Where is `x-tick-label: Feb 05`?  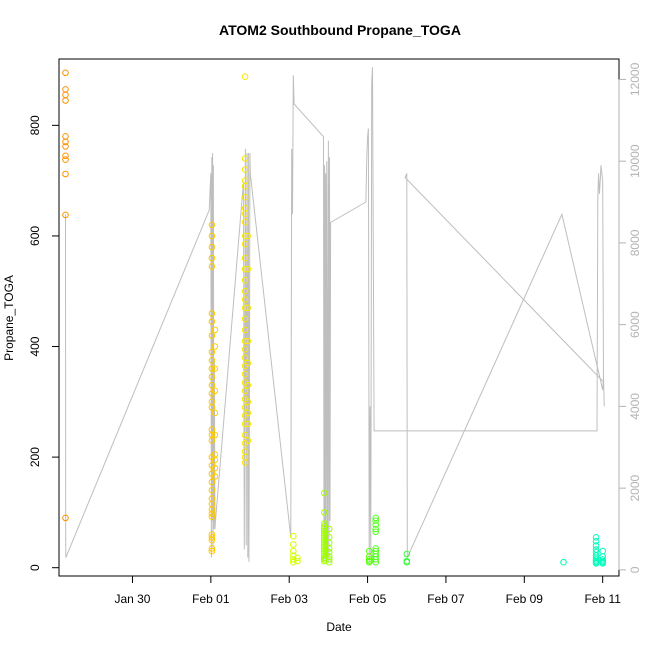 x-tick-label: Feb 05 is located at coordinates (368, 599).